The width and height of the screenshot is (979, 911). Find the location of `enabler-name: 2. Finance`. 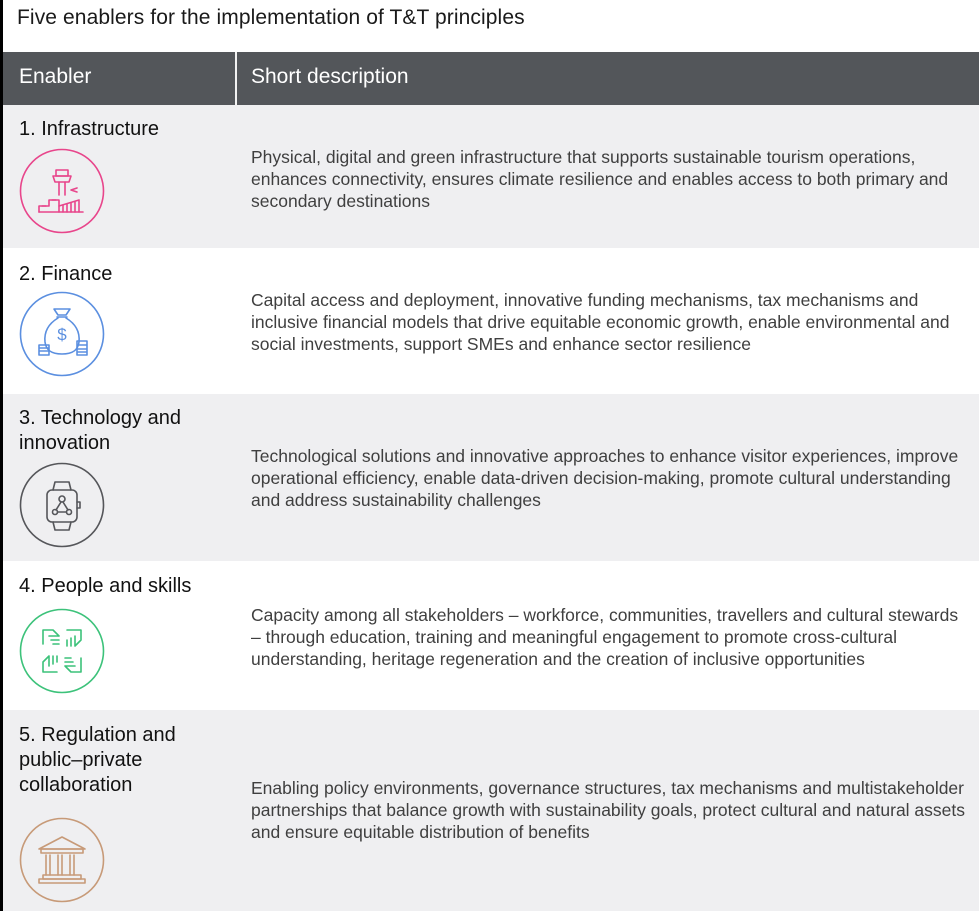

enabler-name: 2. Finance is located at coordinates (66, 274).